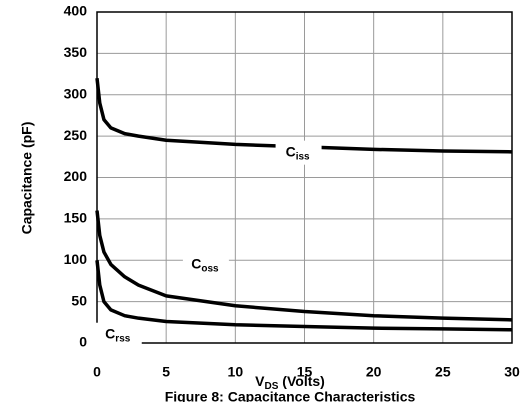  I want to click on y-axis-label: Capacitance (pF), so click(27, 178).